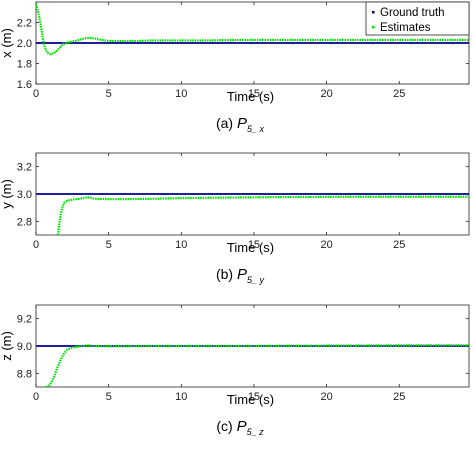  What do you see at coordinates (373, 27) in the screenshot?
I see `legend-estimates-marker` at bounding box center [373, 27].